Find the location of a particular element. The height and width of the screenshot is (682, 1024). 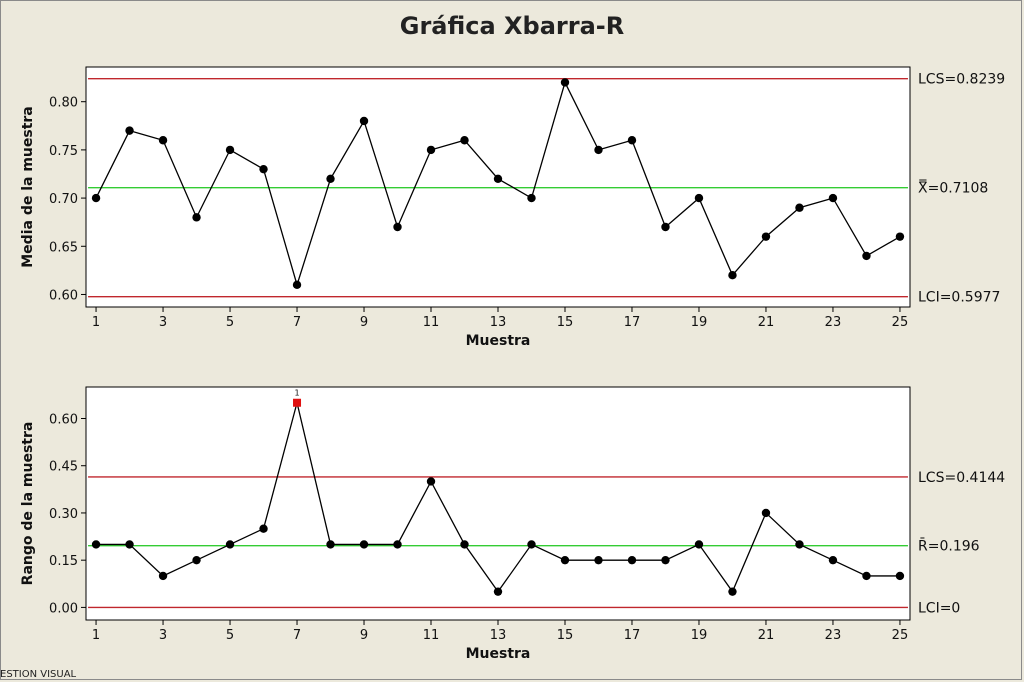

range-x-tick-label: 11 is located at coordinates (431, 635).